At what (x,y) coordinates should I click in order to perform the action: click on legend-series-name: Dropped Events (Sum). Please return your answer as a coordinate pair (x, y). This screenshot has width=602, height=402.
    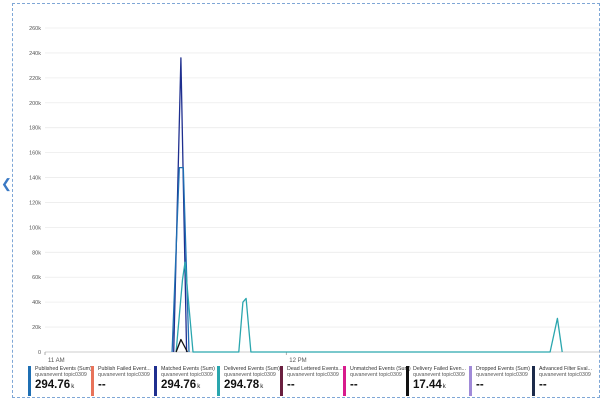
    Looking at the image, I should click on (503, 369).